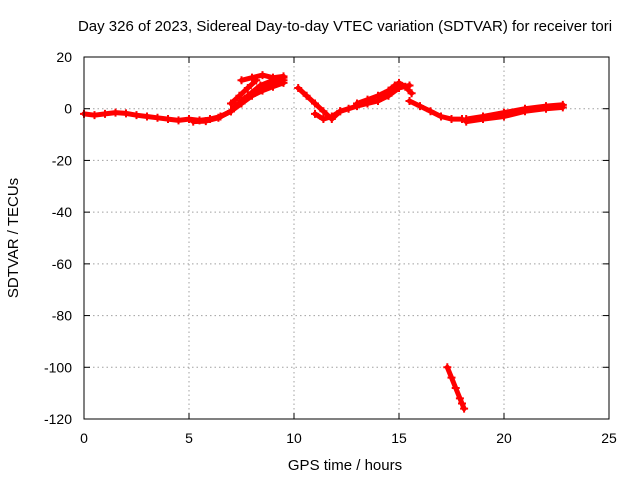 Image resolution: width=640 pixels, height=480 pixels. I want to click on y-tick-label: -20, so click(62, 160).